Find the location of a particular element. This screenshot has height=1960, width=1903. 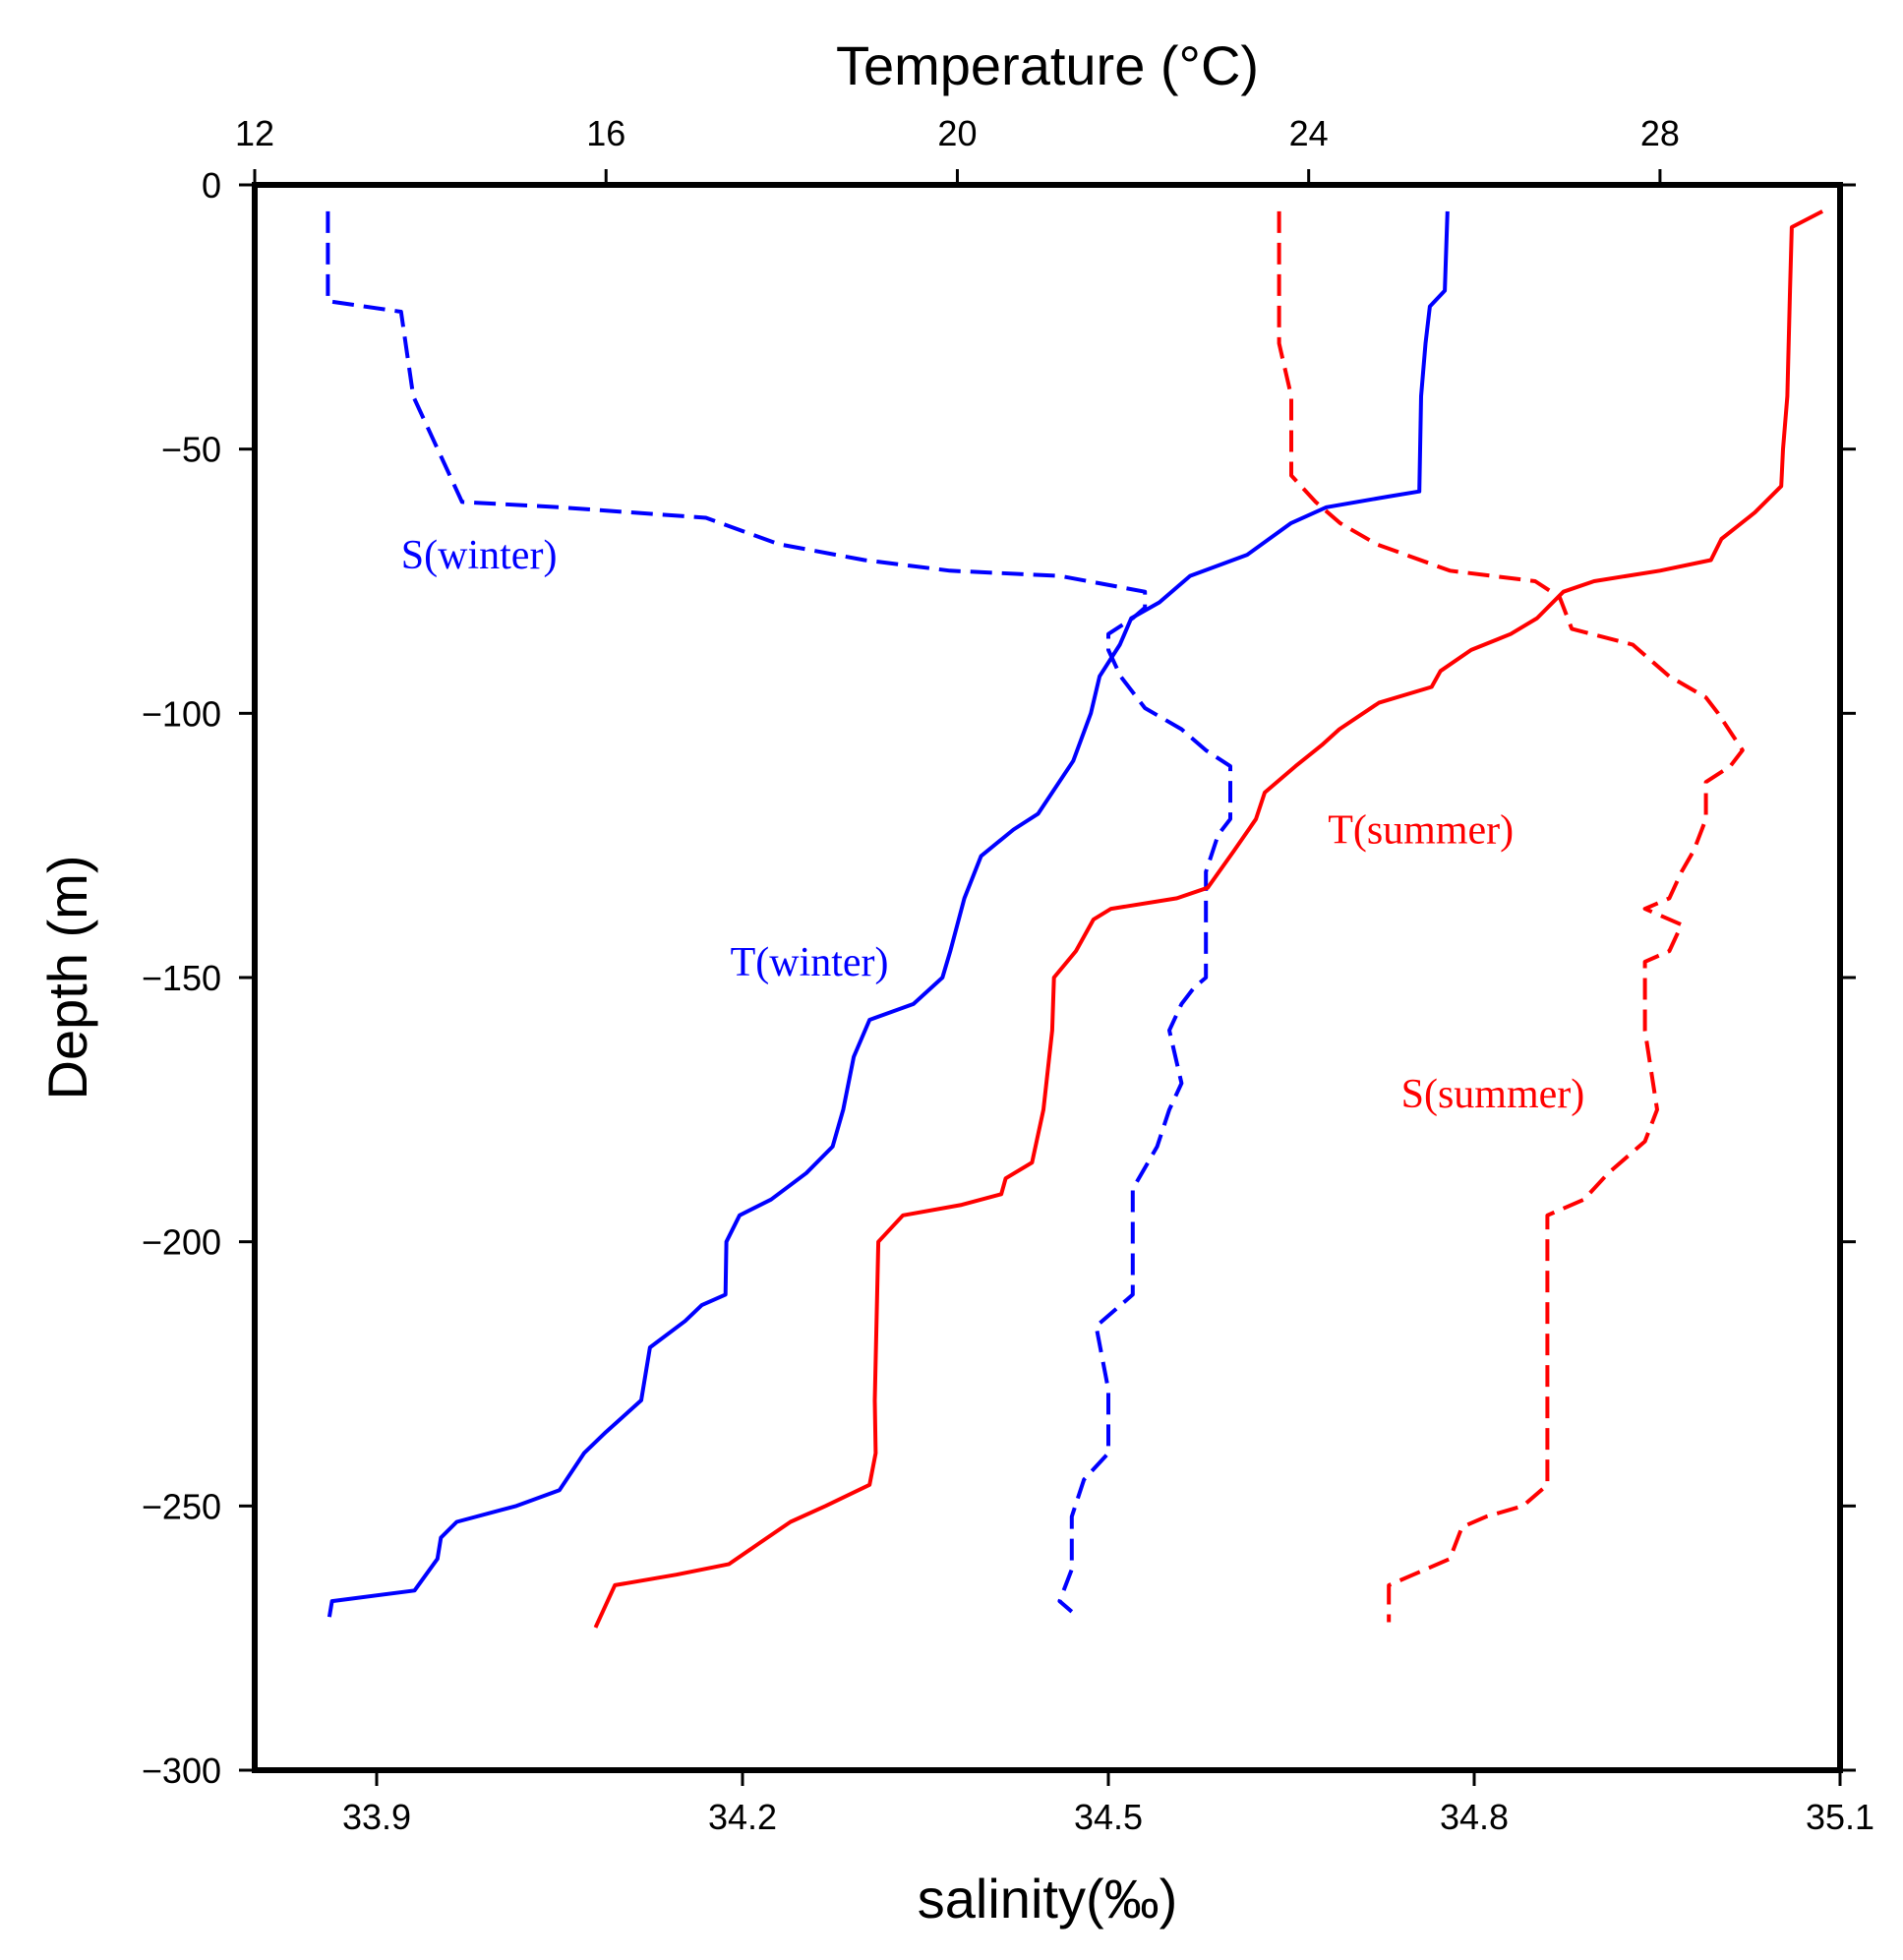

series-label-t-winter: T(winter) is located at coordinates (810, 963).